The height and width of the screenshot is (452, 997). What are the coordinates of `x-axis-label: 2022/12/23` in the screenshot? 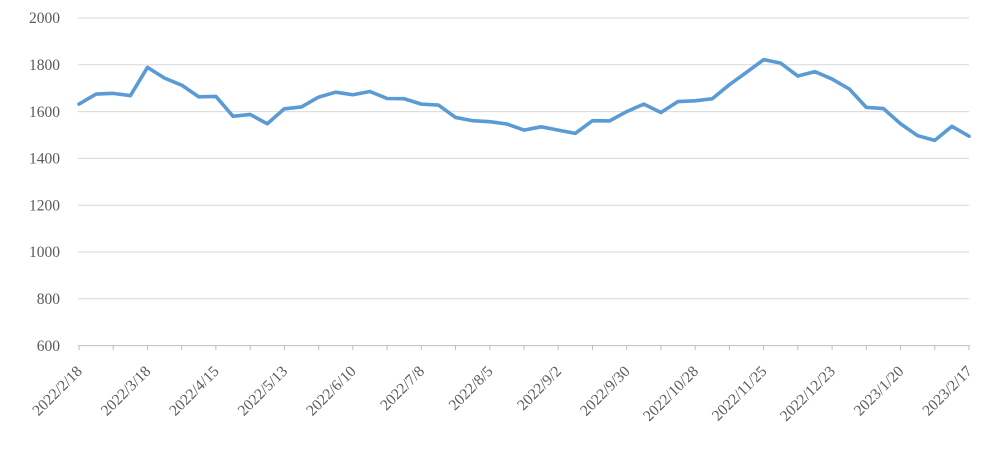 It's located at (808, 394).